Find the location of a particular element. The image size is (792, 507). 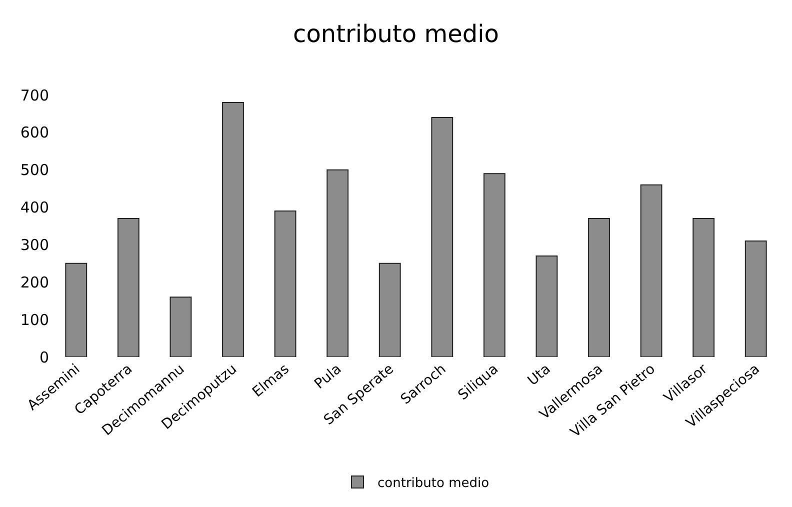

y-tick-label: 700 is located at coordinates (34, 95).